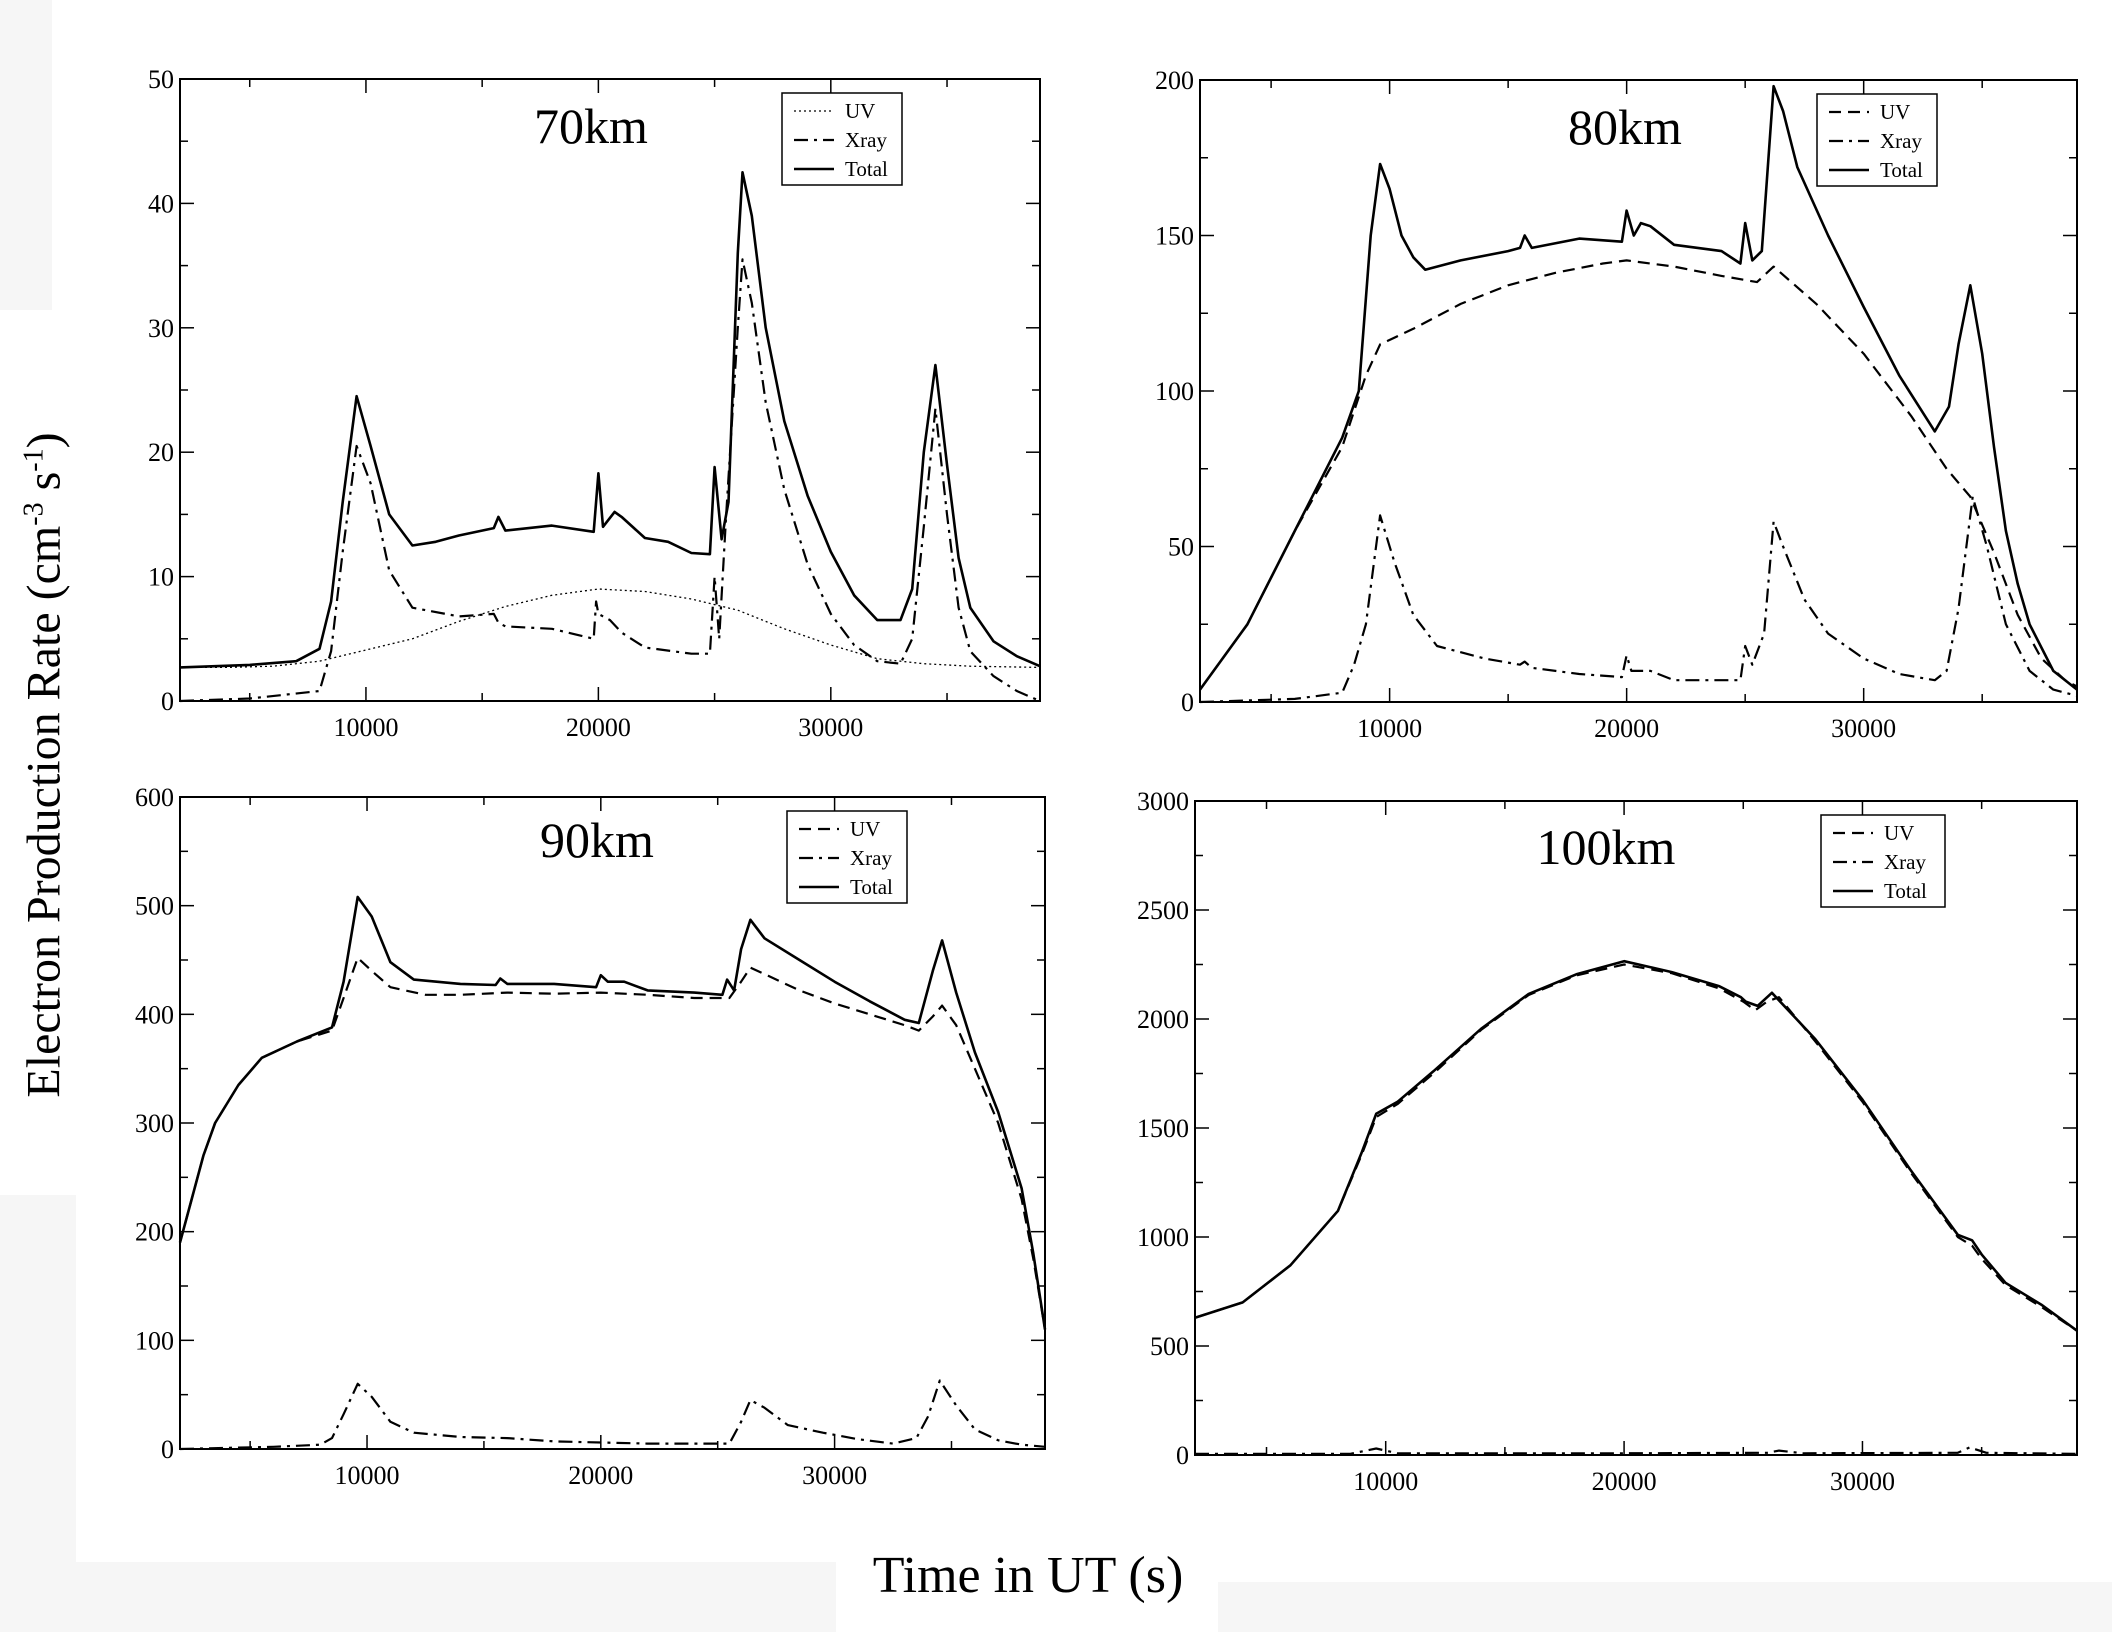 The width and height of the screenshot is (2112, 1632). Describe the element at coordinates (161, 328) in the screenshot. I see `y-tick-label: 30` at that location.